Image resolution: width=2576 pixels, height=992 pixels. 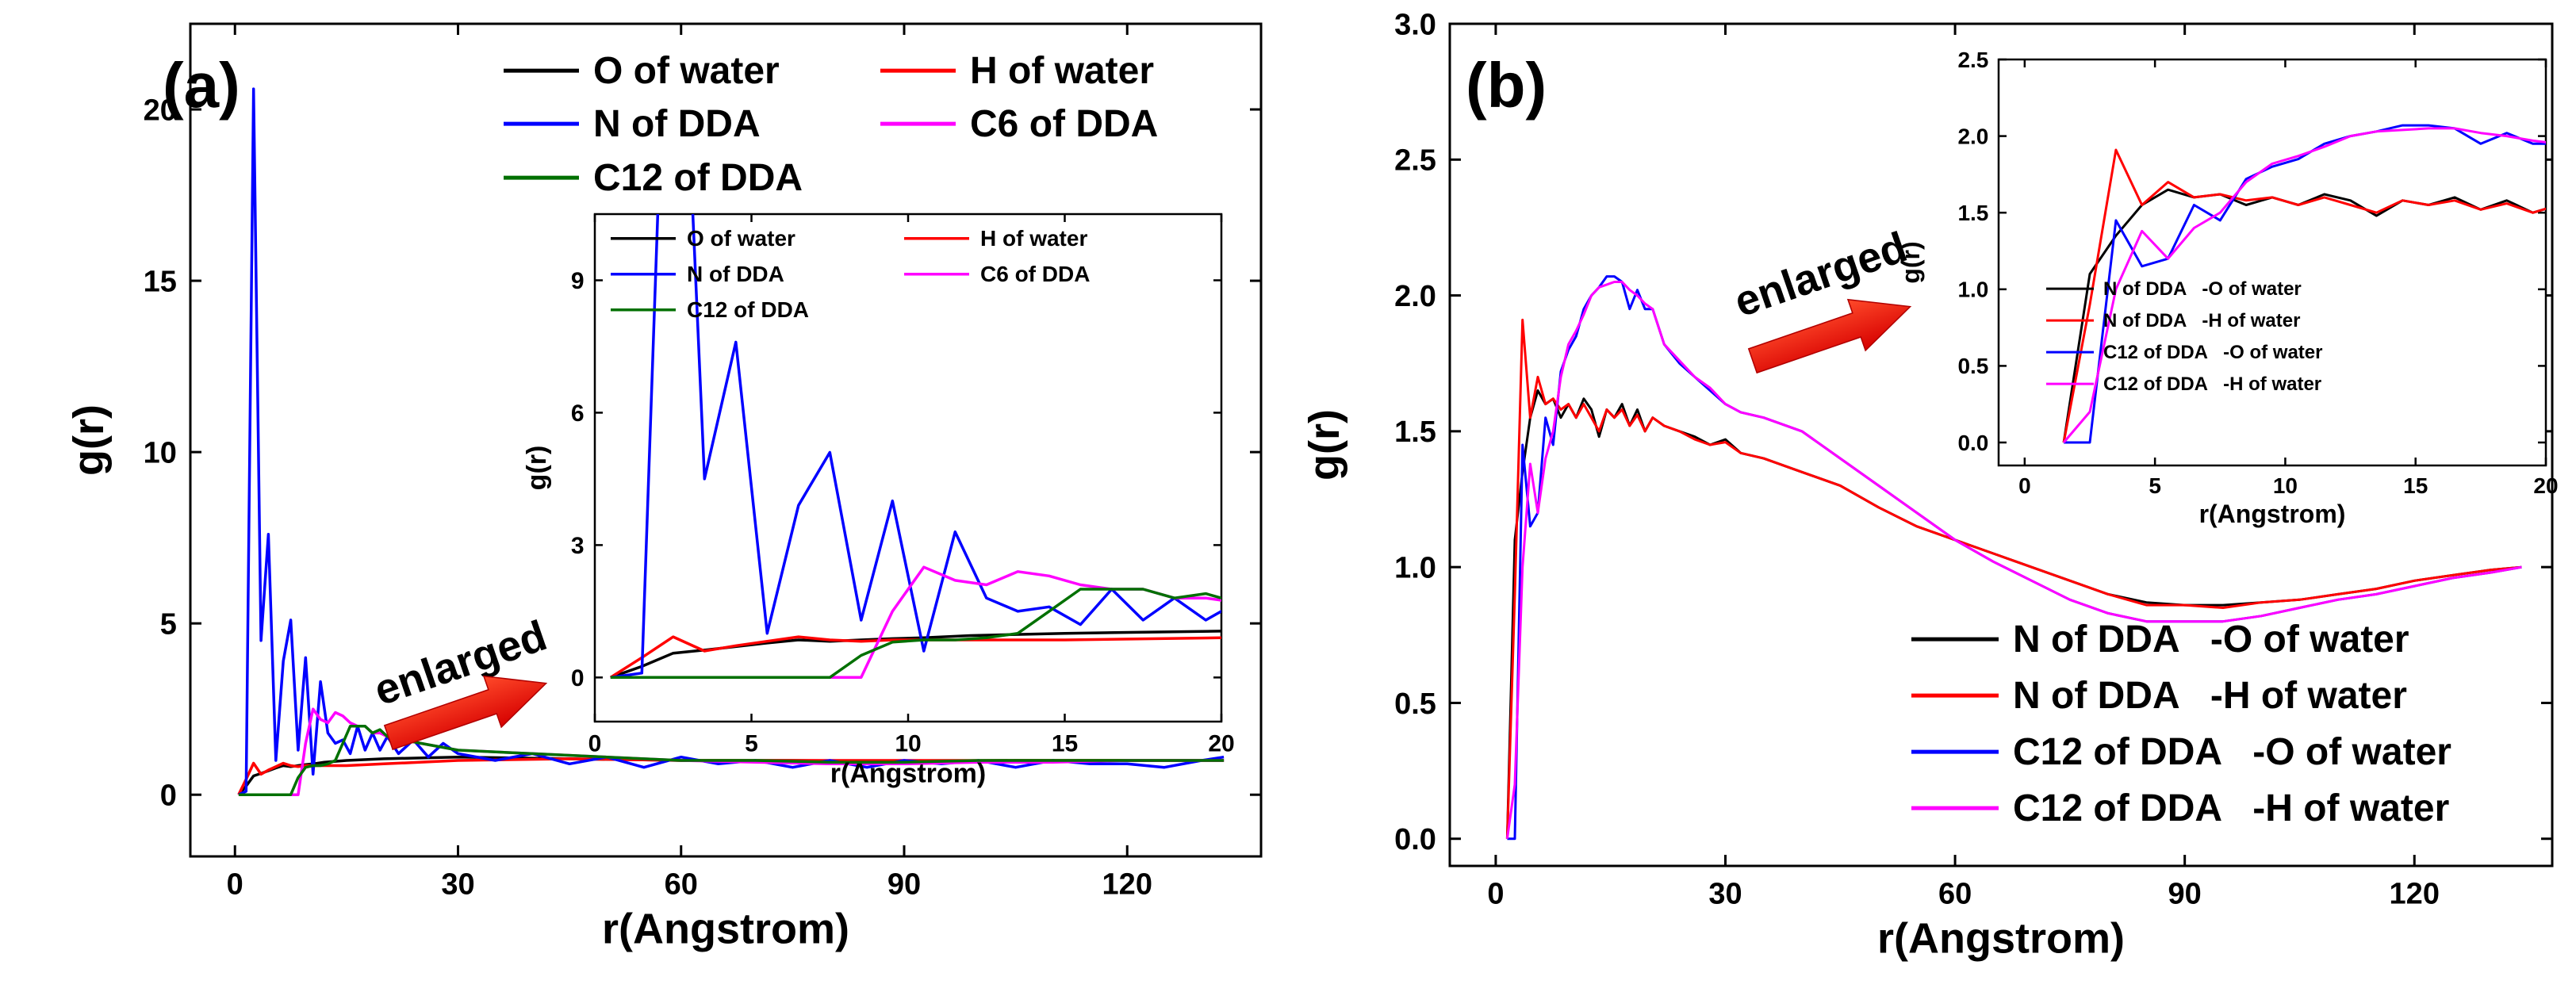 I want to click on b-y-tick-label: 0.0, so click(x=1415, y=839).